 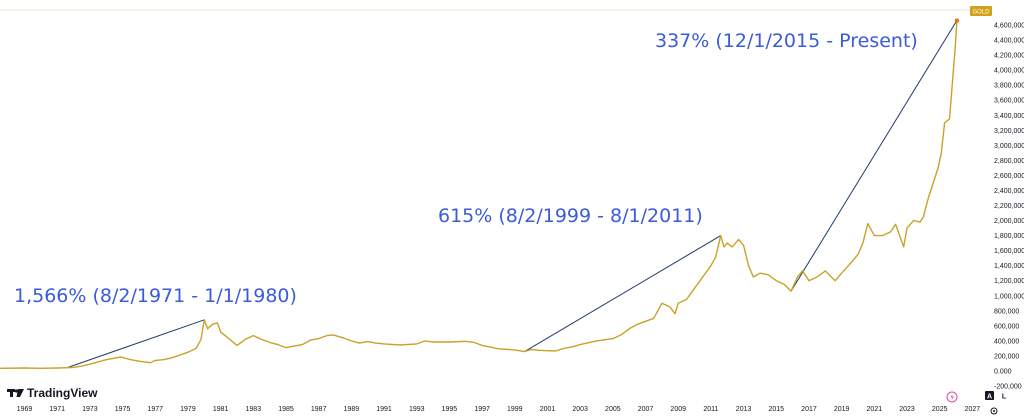 I want to click on x-tick-label: 2015, so click(x=776, y=409).